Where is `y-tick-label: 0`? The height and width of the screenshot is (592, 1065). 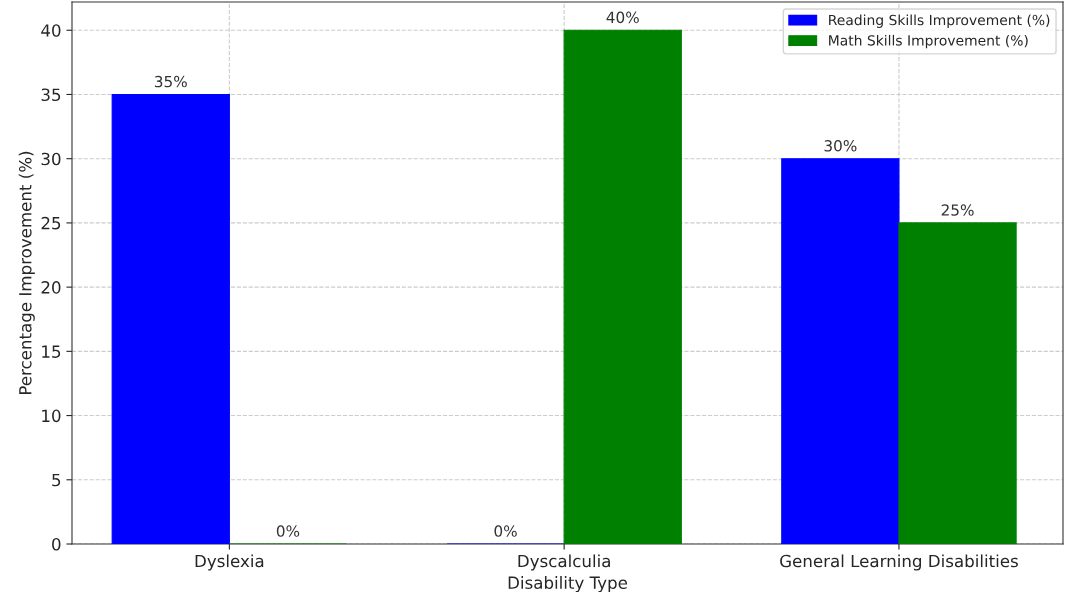
y-tick-label: 0 is located at coordinates (56, 544).